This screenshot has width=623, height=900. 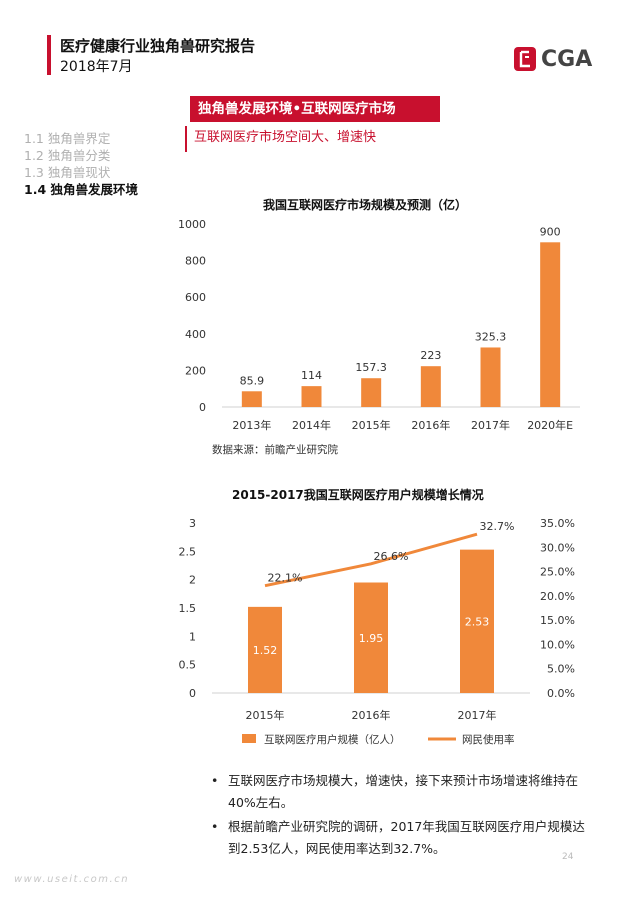 I want to click on toc-item: 1.3 独角兽现状, so click(x=67, y=172).